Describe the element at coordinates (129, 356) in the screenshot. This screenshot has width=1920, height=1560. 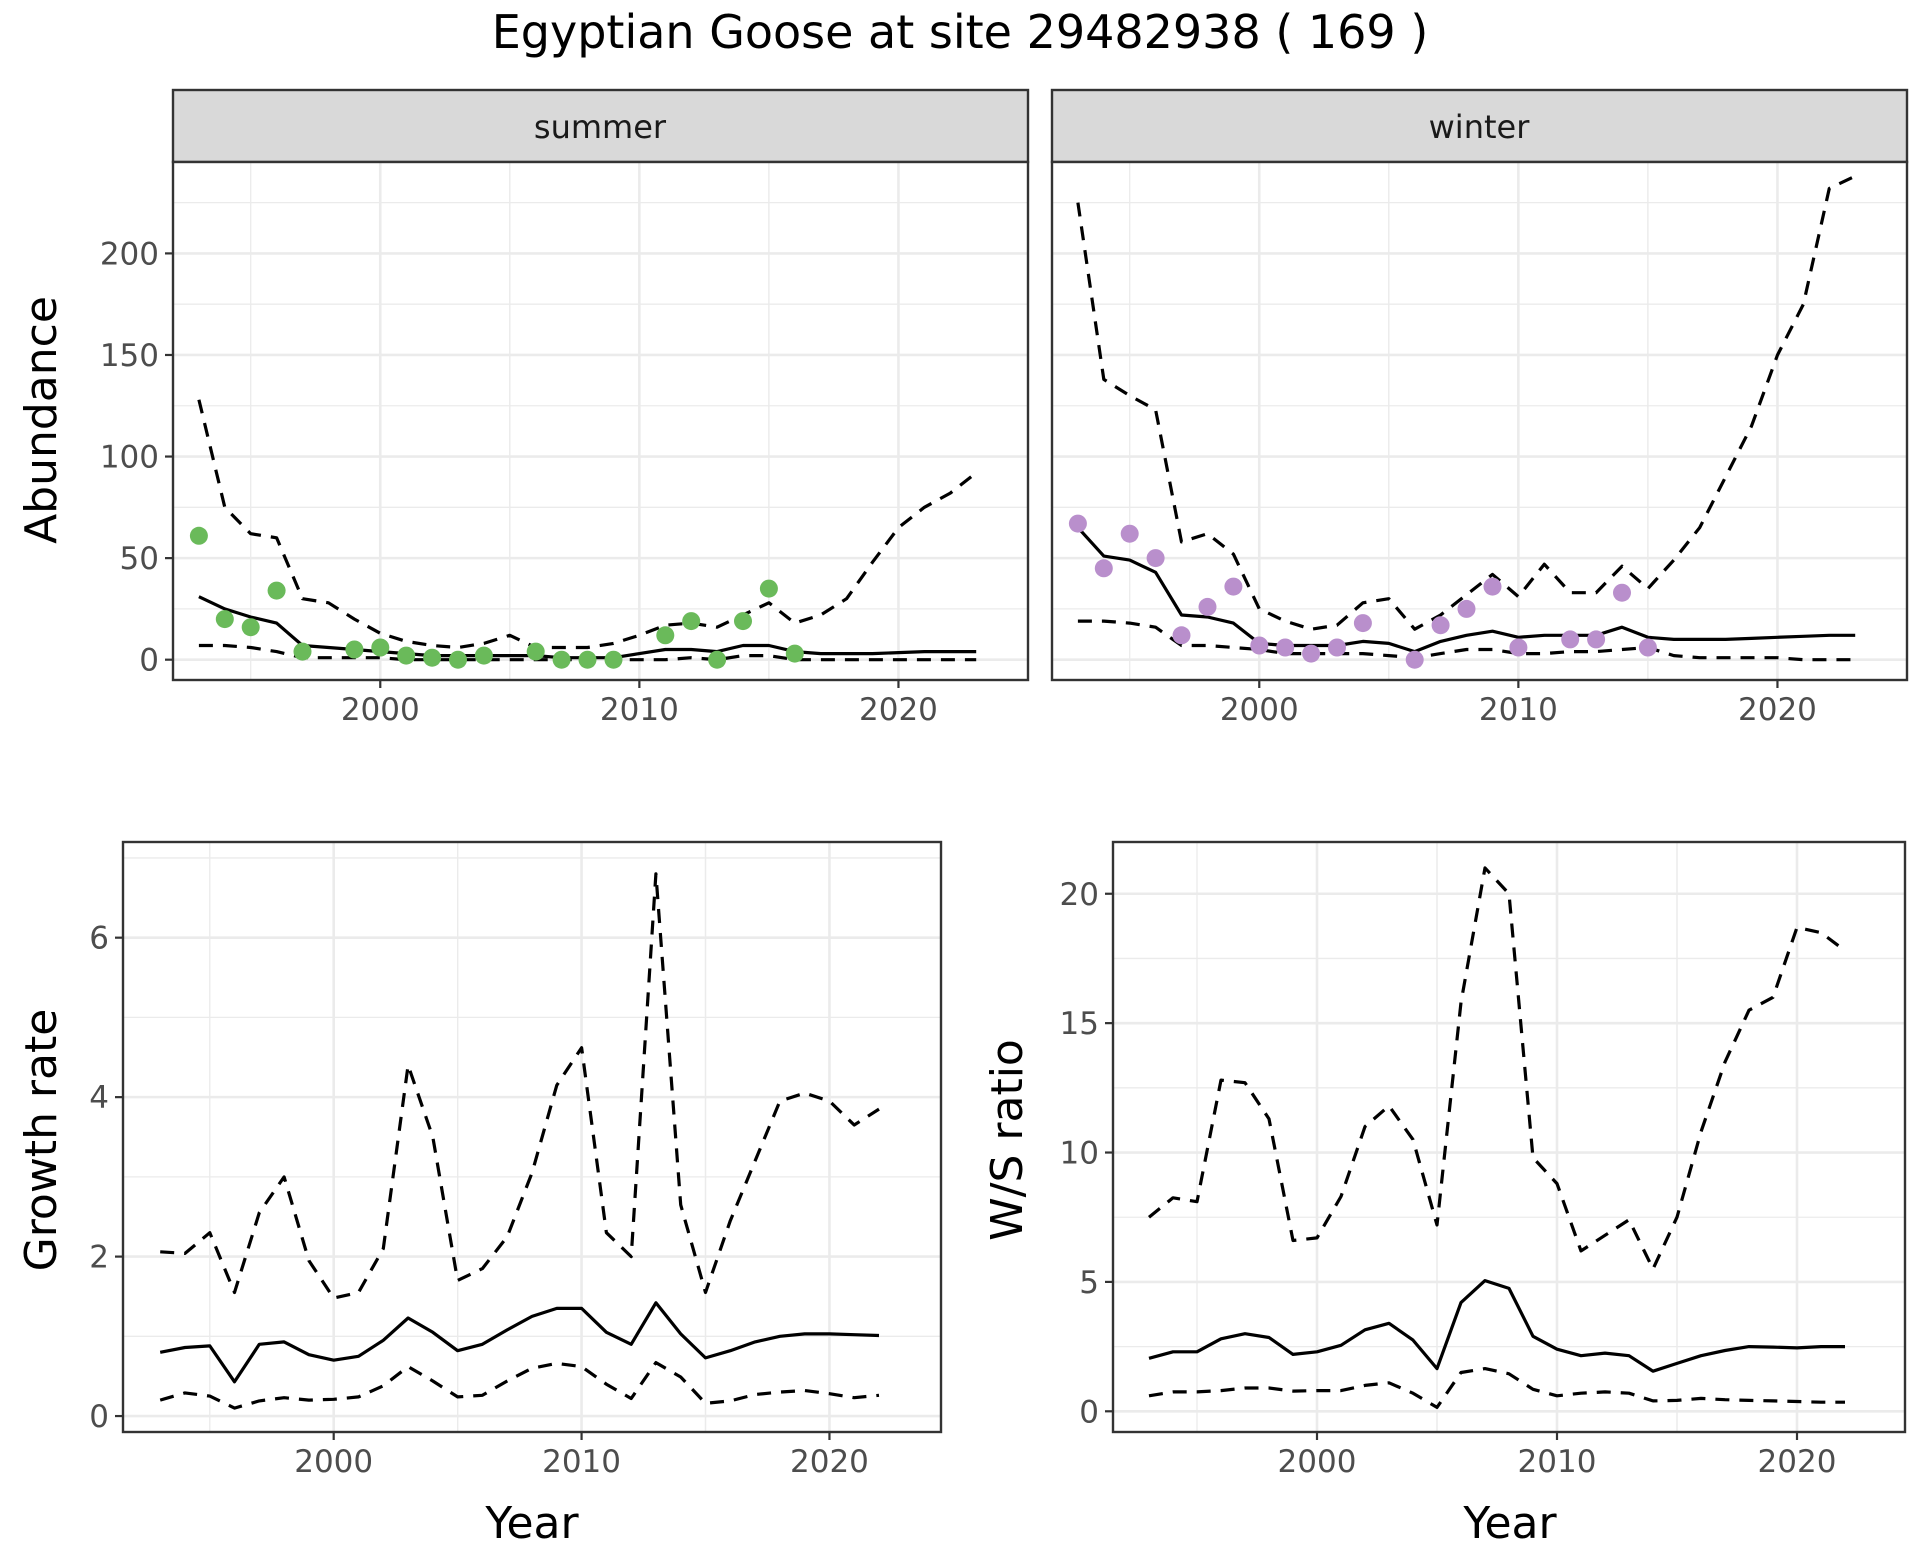
I see `y-tick-label: 150` at that location.